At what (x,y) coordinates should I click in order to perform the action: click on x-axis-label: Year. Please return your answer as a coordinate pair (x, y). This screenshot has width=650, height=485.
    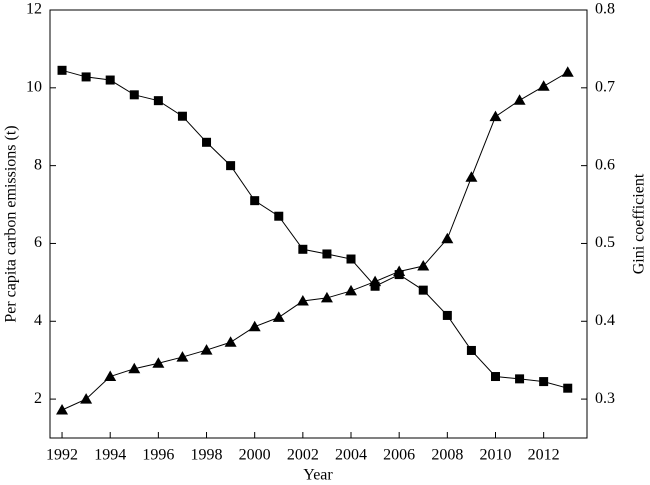
    Looking at the image, I should click on (318, 475).